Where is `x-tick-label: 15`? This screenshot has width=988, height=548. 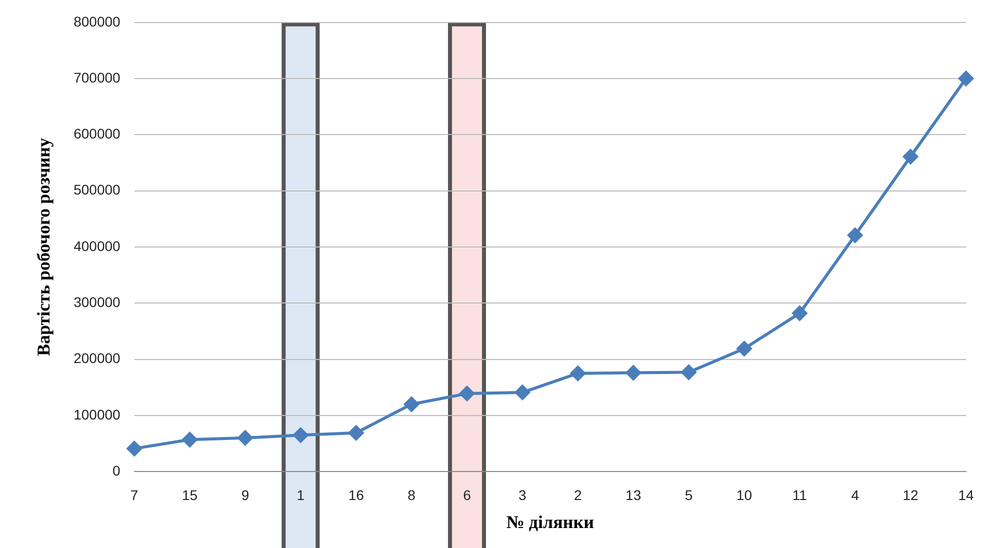 x-tick-label: 15 is located at coordinates (190, 494).